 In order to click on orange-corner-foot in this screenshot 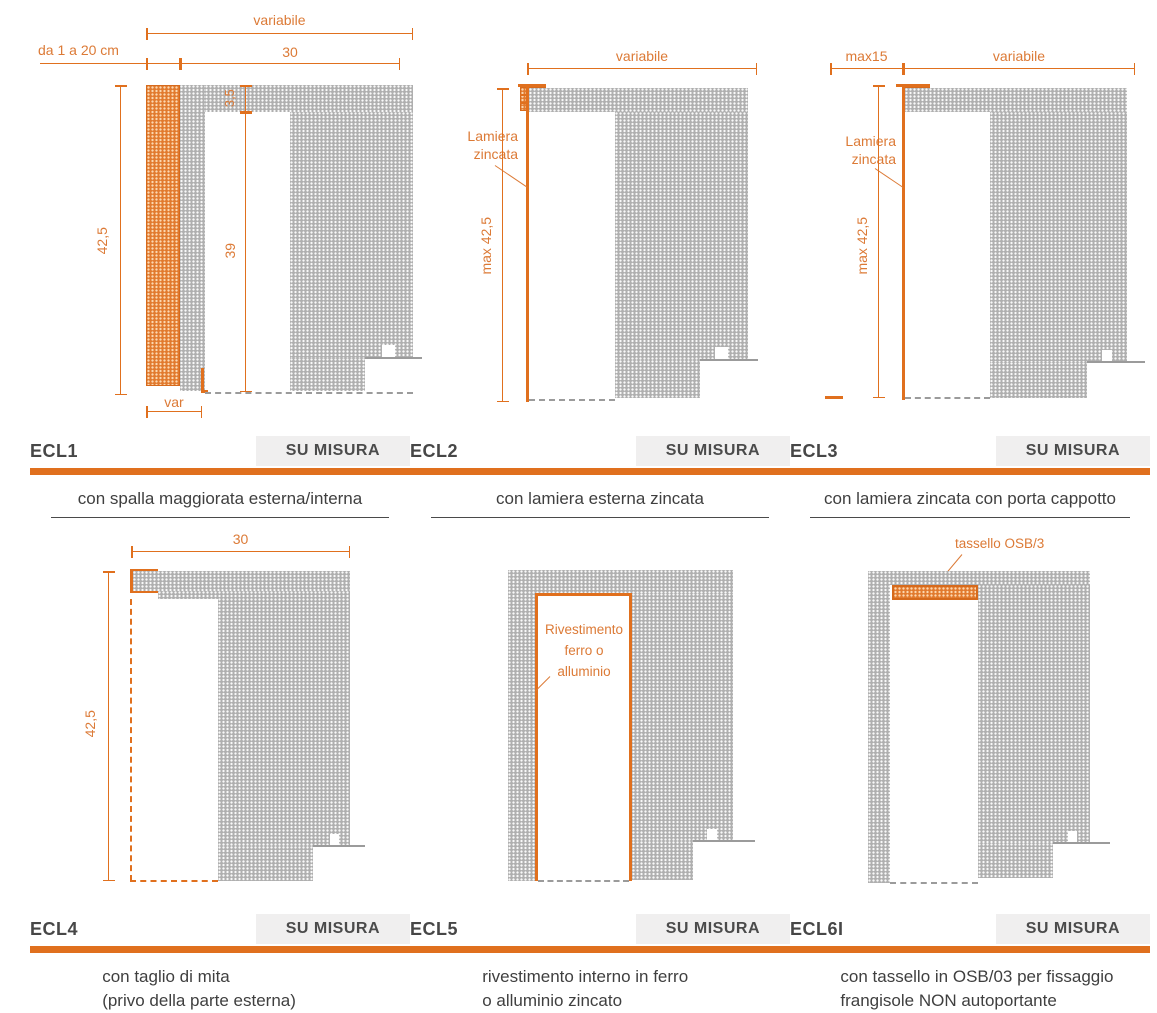, I will do `click(204, 391)`.